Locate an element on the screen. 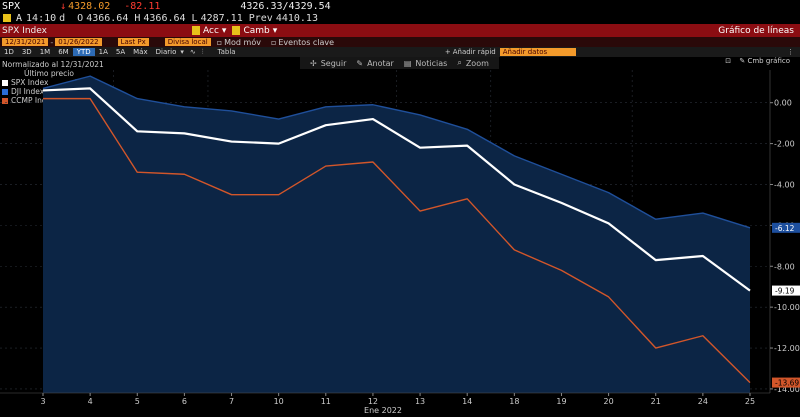 The width and height of the screenshot is (800, 417). y-tick-label: -8.00 is located at coordinates (784, 266).